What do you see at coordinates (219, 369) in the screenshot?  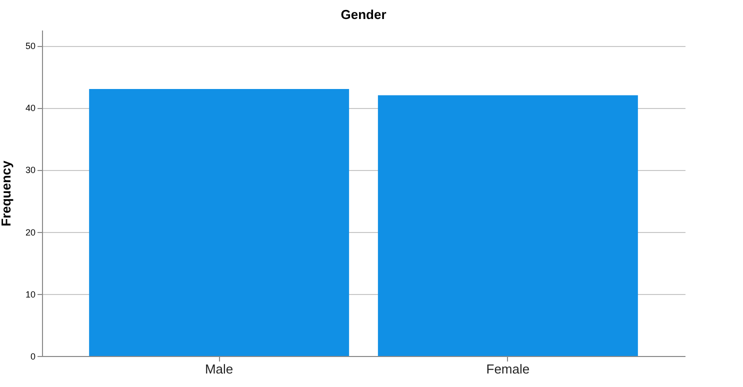 I see `x-tick-label: Male` at bounding box center [219, 369].